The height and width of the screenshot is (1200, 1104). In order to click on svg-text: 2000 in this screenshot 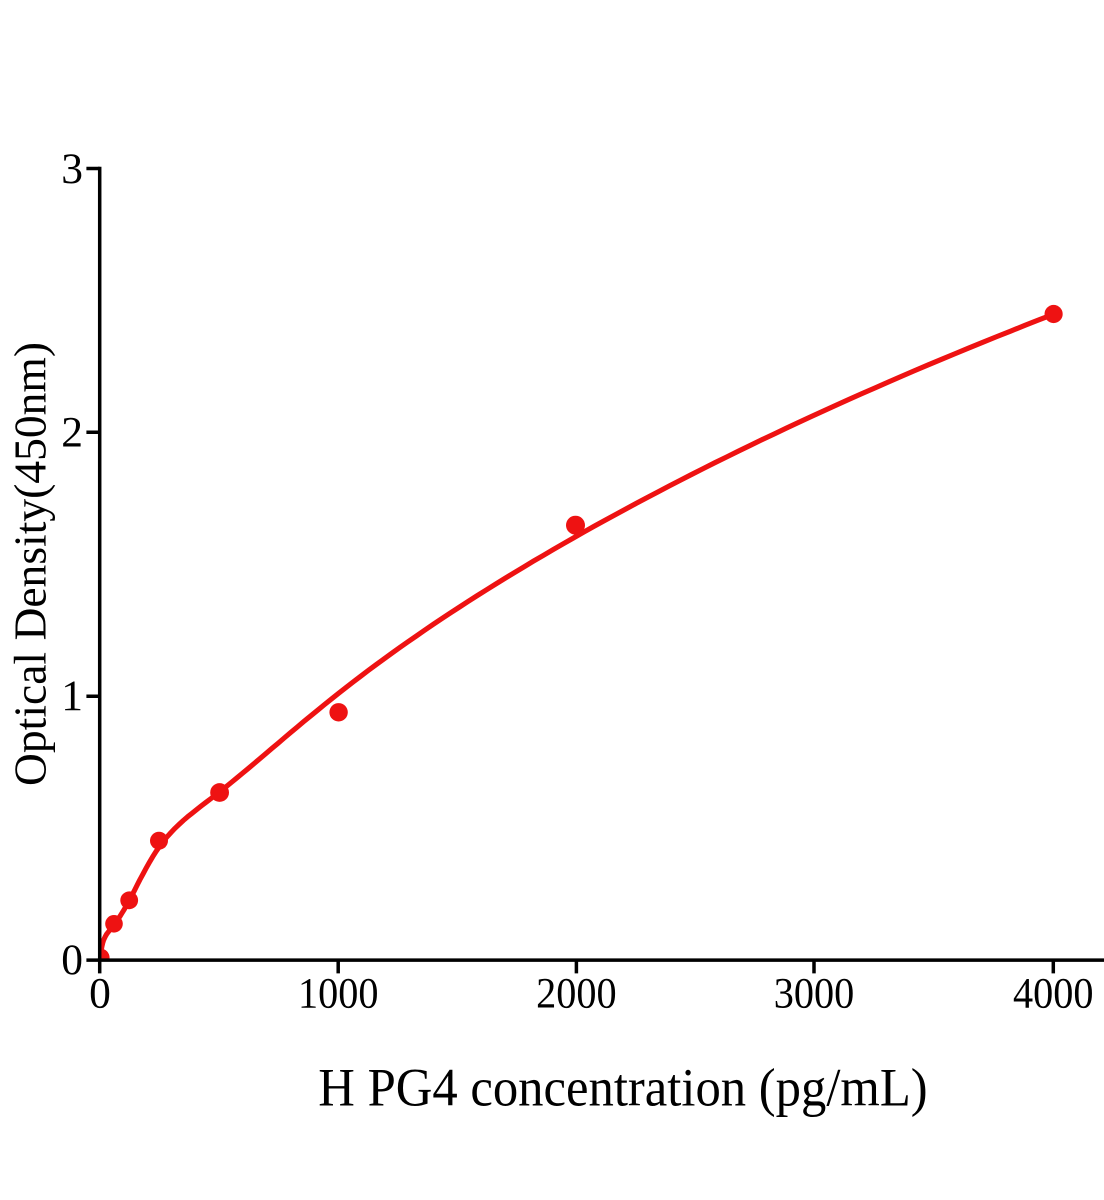, I will do `click(576, 994)`.